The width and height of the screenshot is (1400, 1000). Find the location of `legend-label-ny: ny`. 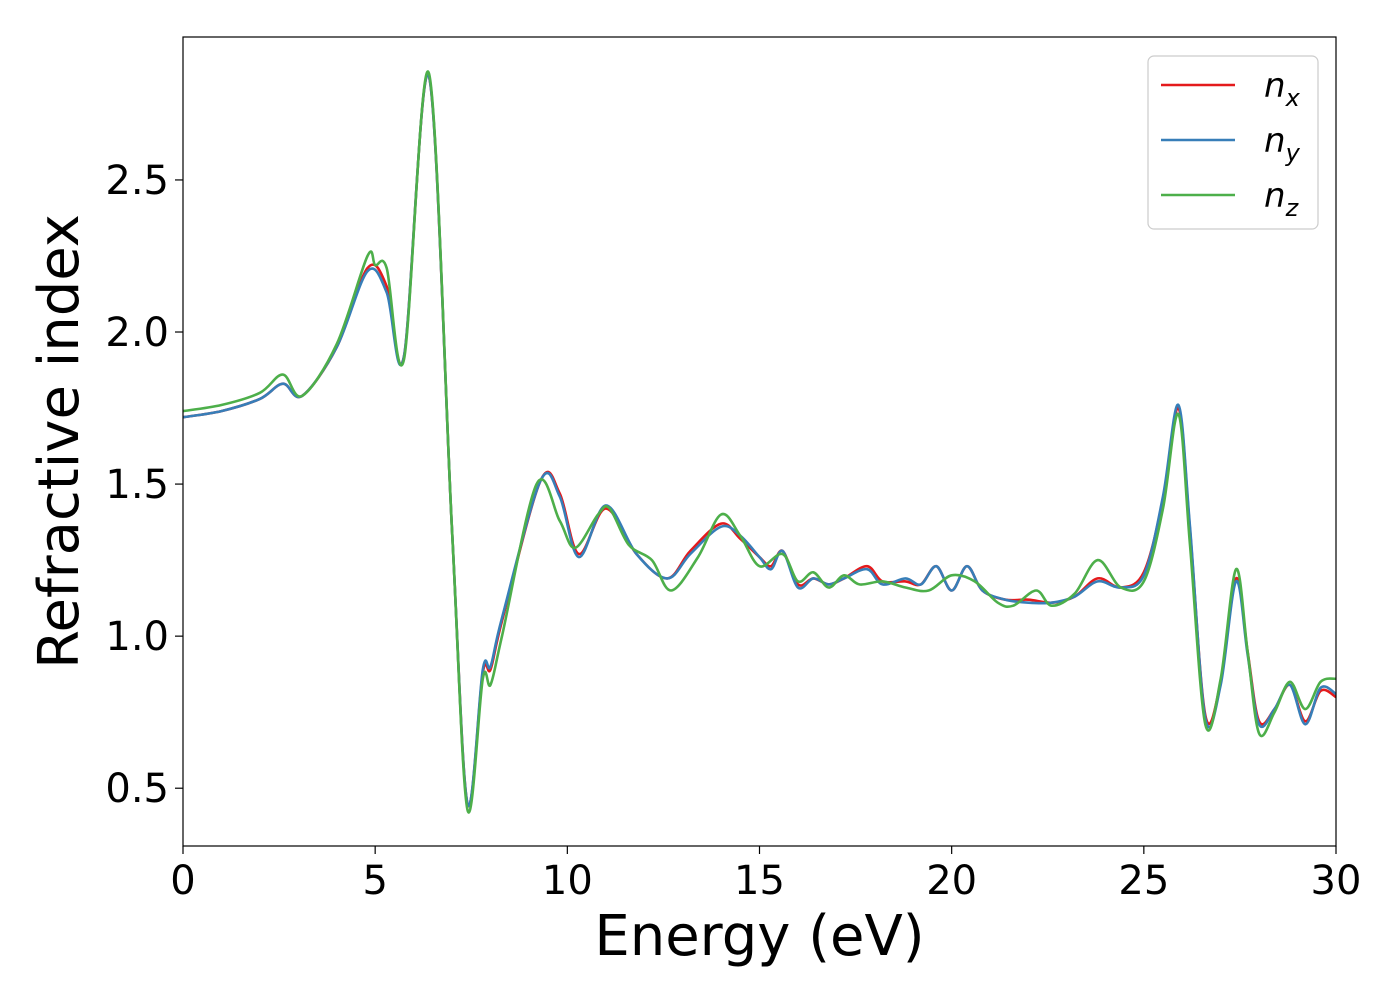

legend-label-ny: ny is located at coordinates (1282, 144).